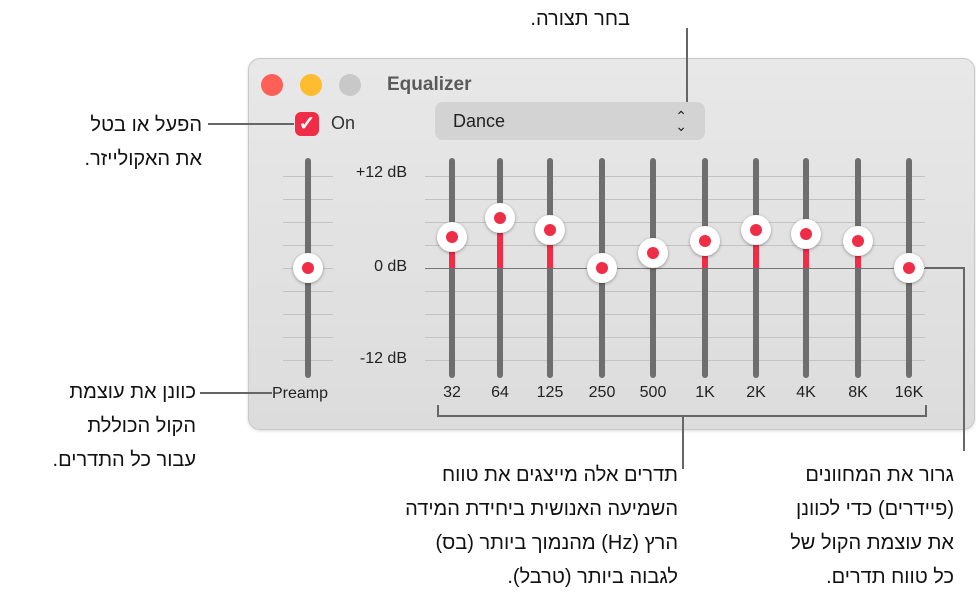  What do you see at coordinates (683, 443) in the screenshot?
I see `bands-callout-line` at bounding box center [683, 443].